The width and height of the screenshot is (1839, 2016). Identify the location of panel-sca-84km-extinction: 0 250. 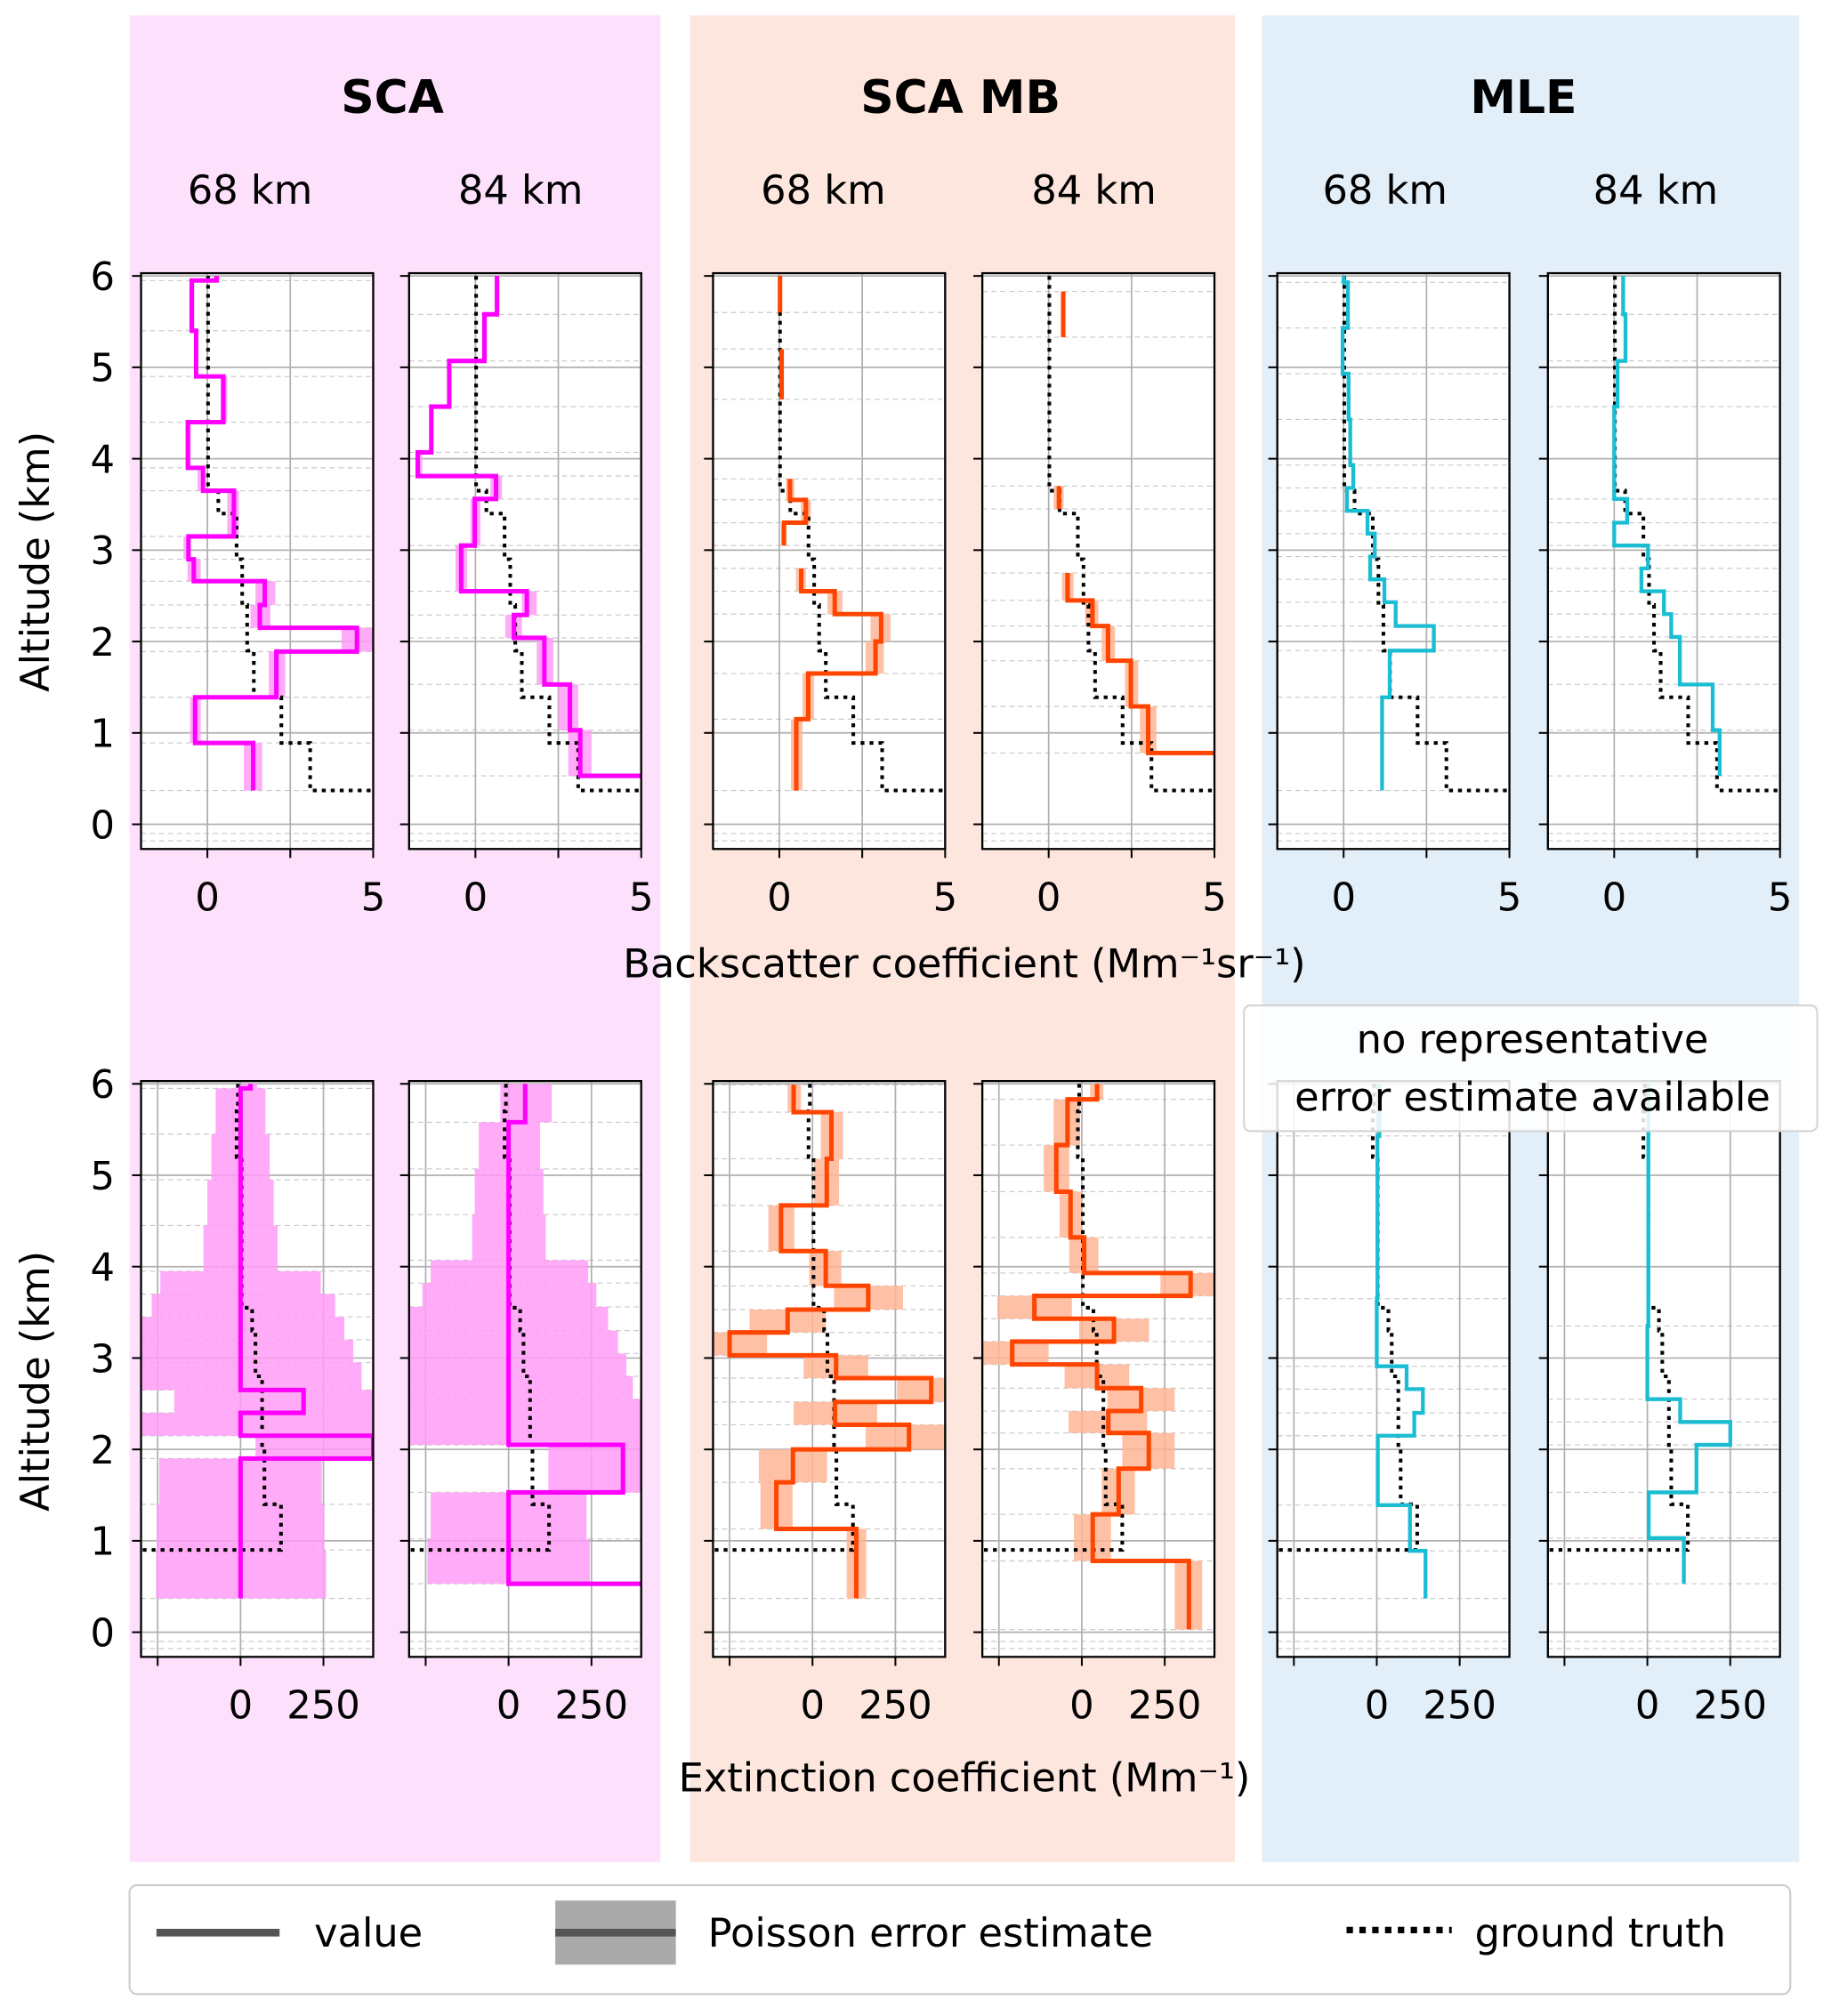
(520, 1404).